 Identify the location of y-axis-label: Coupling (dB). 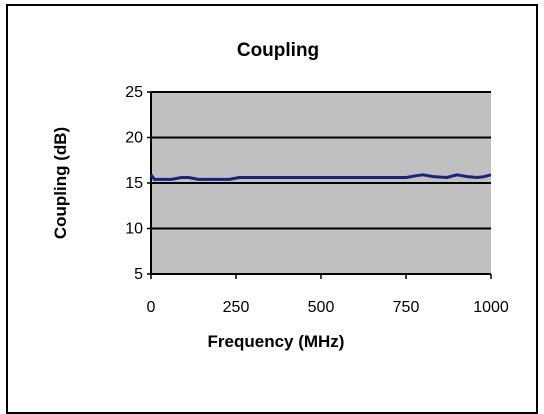
(60, 183).